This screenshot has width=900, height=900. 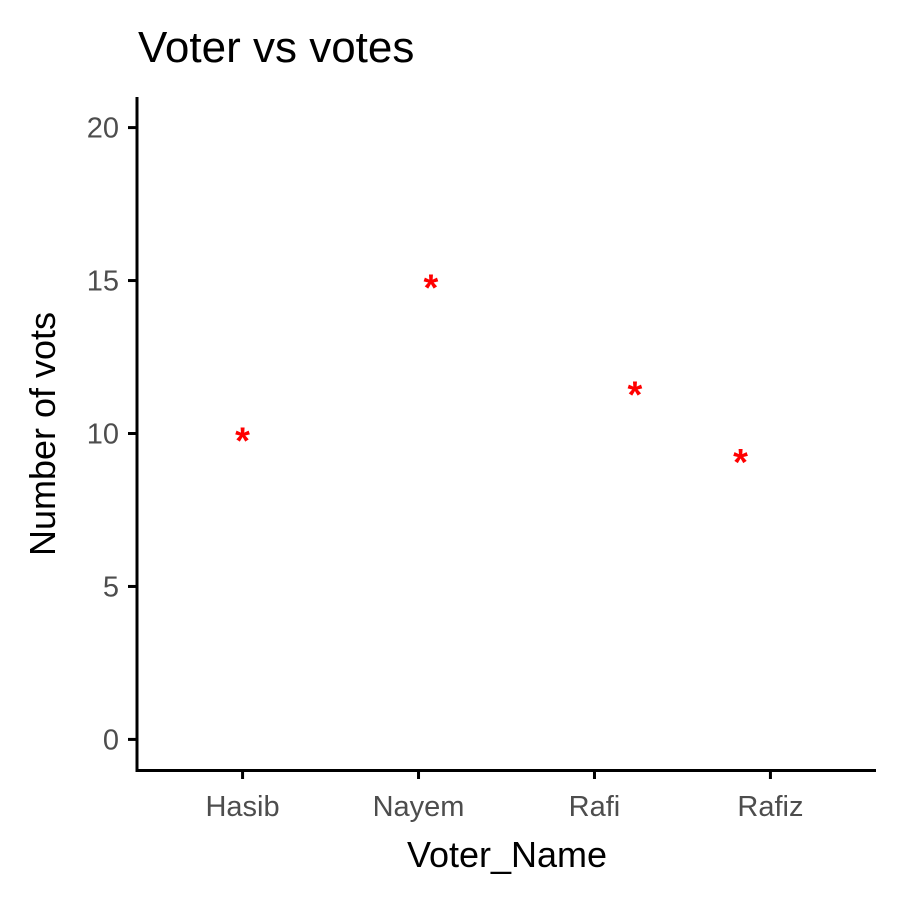 I want to click on x-tick-label: Rafi, so click(x=595, y=807).